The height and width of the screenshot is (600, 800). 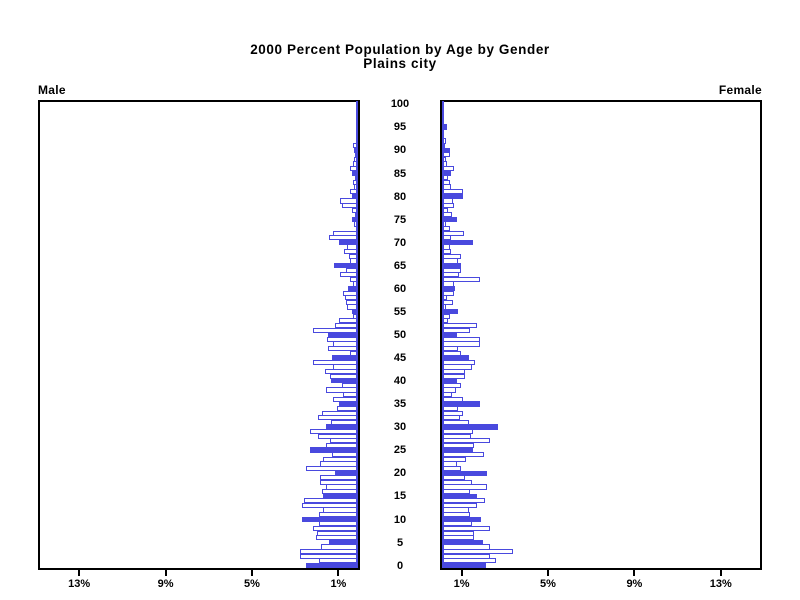 What do you see at coordinates (252, 573) in the screenshot?
I see `male-xaxis-5pct-tick` at bounding box center [252, 573].